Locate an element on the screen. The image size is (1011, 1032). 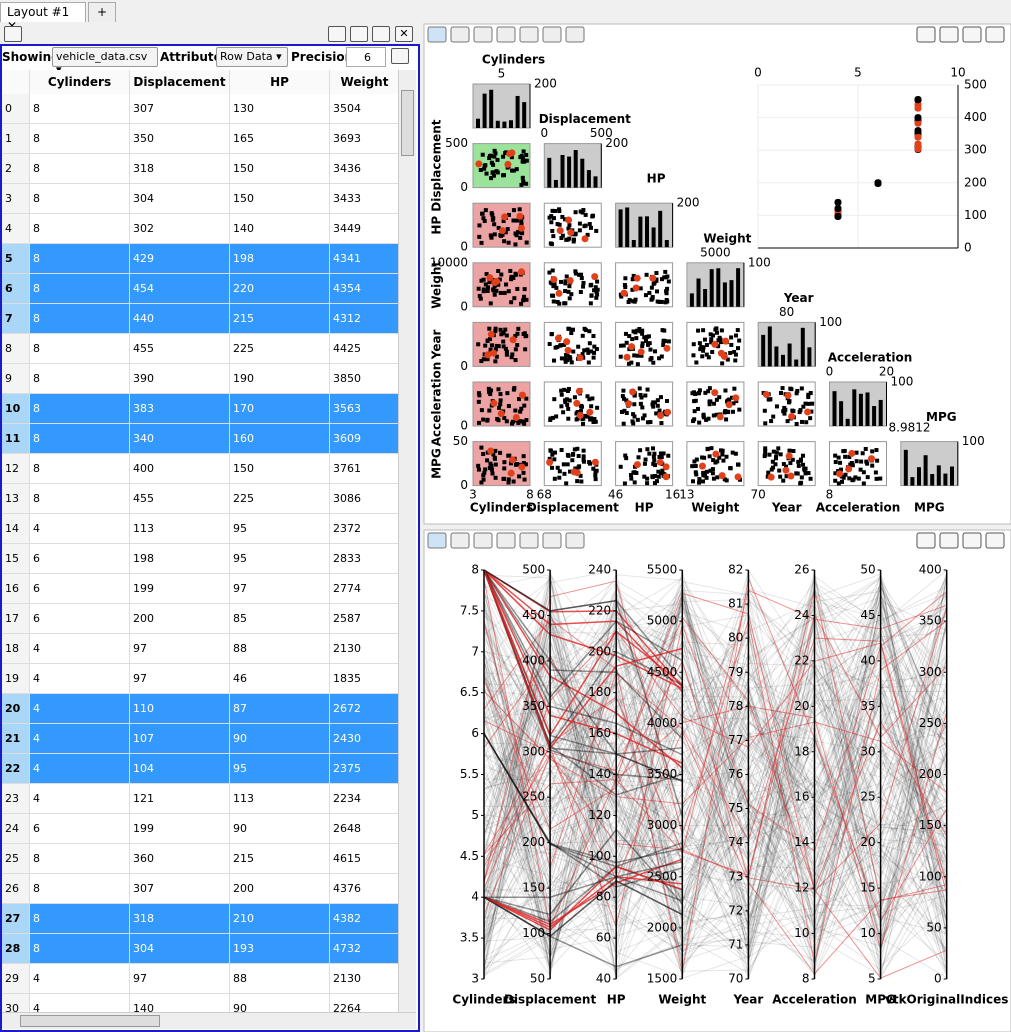
cell: 88 is located at coordinates (280, 649).